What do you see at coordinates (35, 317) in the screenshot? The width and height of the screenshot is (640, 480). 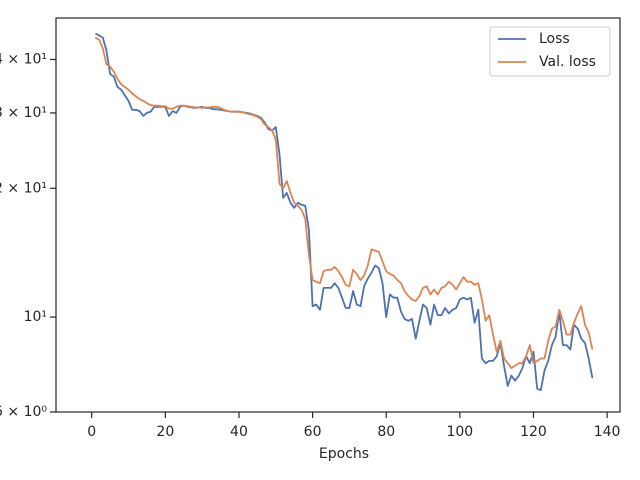 I see `y-tick-label: 10¹` at bounding box center [35, 317].